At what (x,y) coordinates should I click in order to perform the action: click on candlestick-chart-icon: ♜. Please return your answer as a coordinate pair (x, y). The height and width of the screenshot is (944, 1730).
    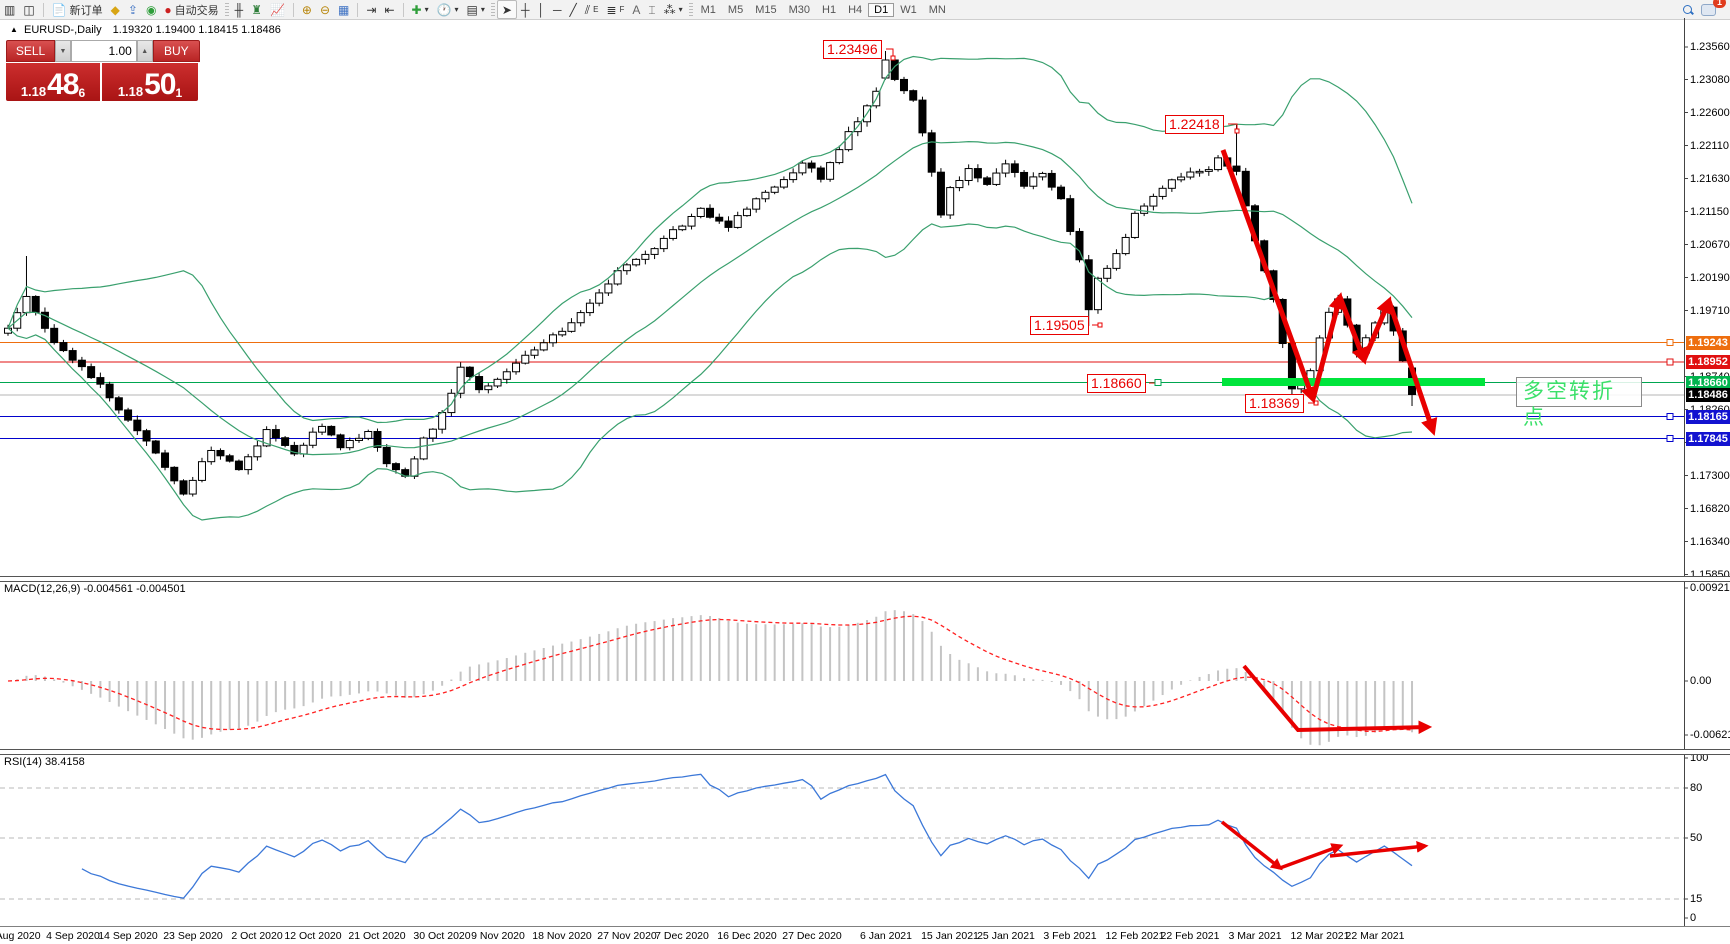
    Looking at the image, I should click on (256, 9).